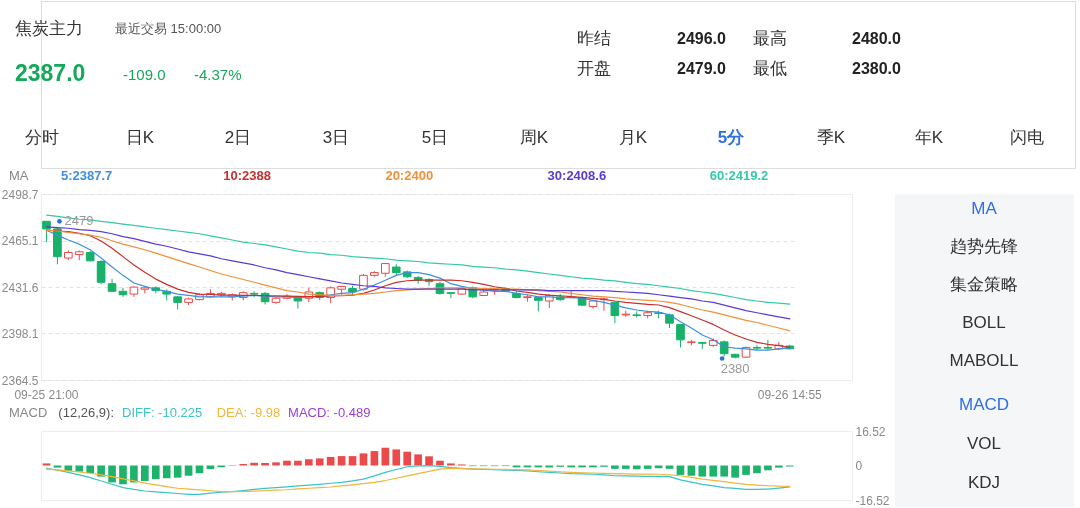 The image size is (1080, 508). What do you see at coordinates (633, 137) in the screenshot?
I see `text: 月K` at bounding box center [633, 137].